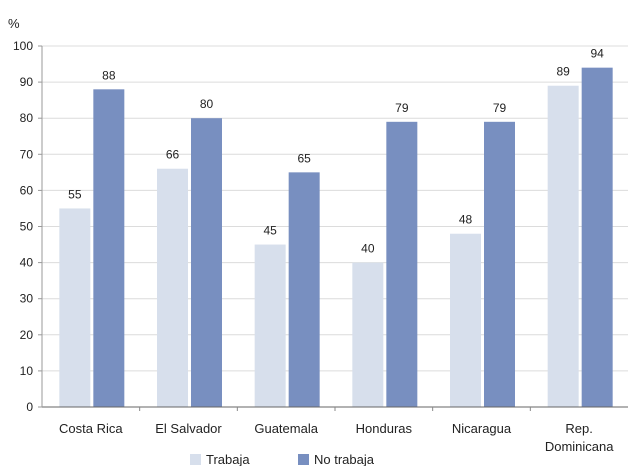 The width and height of the screenshot is (640, 466). Describe the element at coordinates (27, 82) in the screenshot. I see `y-tick-label: 90` at that location.